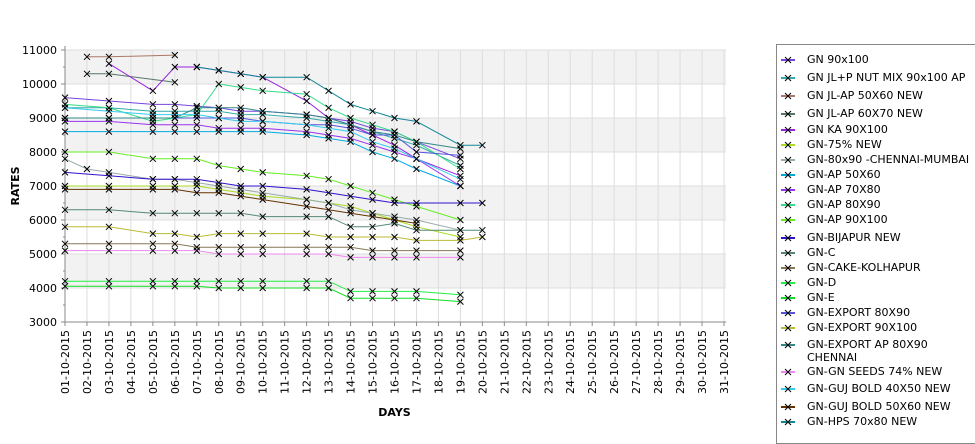 The width and height of the screenshot is (975, 444). What do you see at coordinates (878, 406) in the screenshot?
I see `legend-item: GN-GUJ BOLD 50X60 NEW` at bounding box center [878, 406].